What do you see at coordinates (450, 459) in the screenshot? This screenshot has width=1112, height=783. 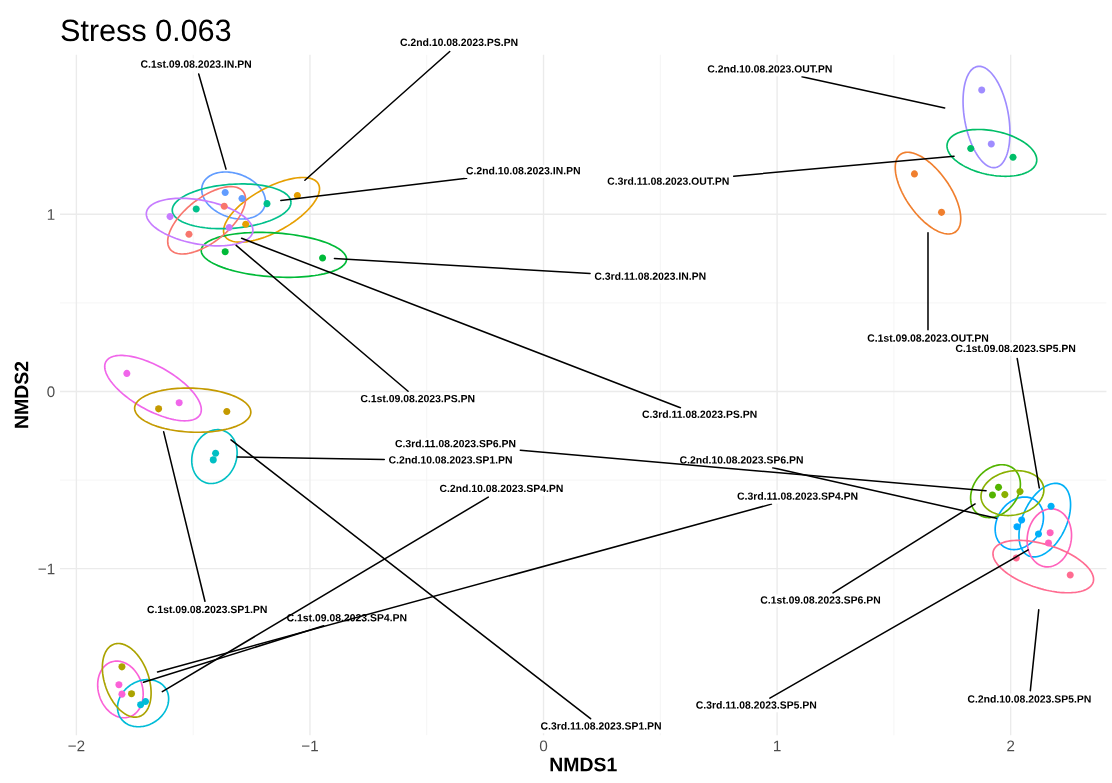 I see `annotation: C.2nd.10.08.2023.SP1.PN` at bounding box center [450, 459].